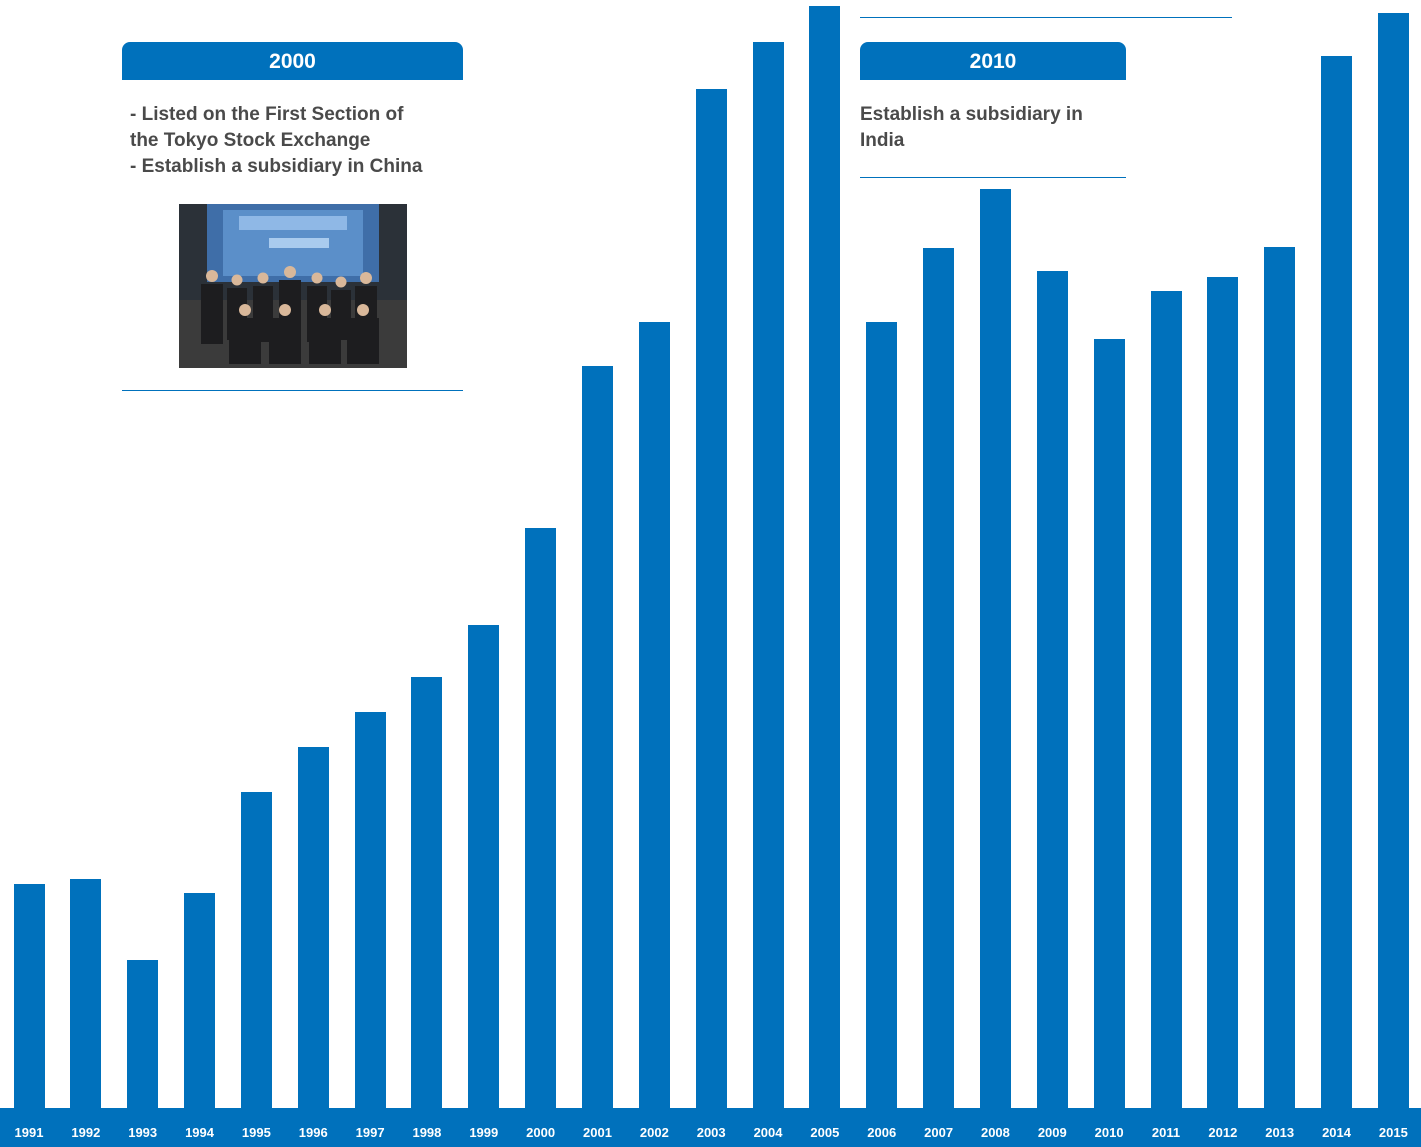 This screenshot has height=1147, width=1421. I want to click on x-tick-label-2007: 2007, so click(939, 1132).